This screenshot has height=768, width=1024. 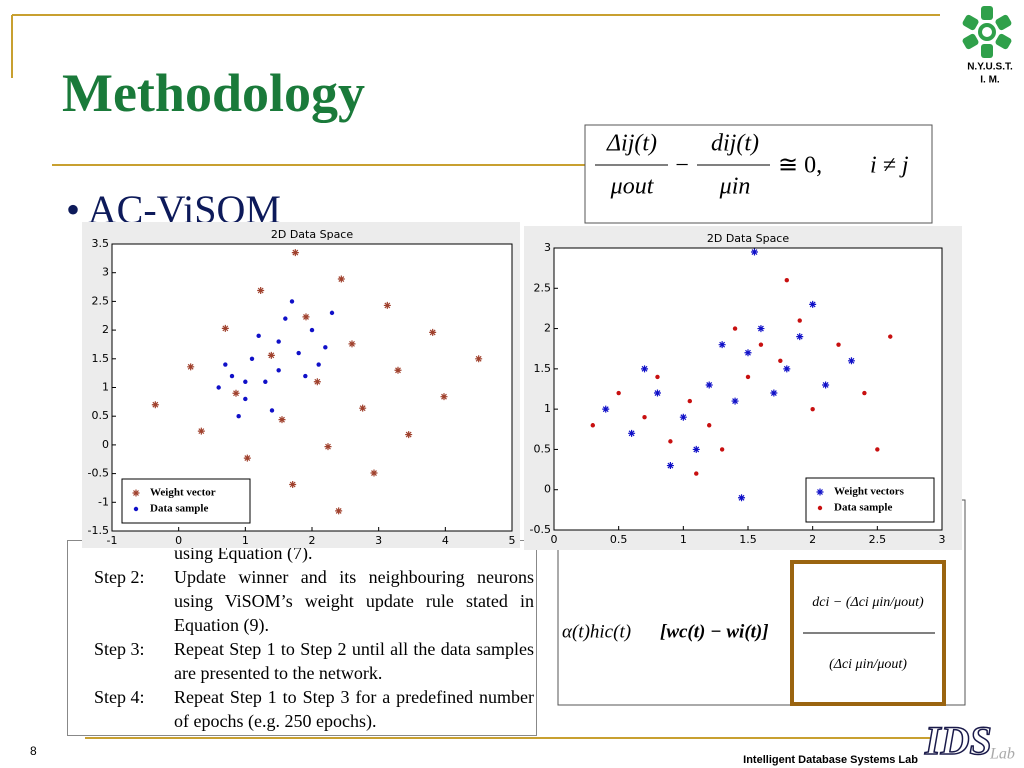 What do you see at coordinates (445, 540) in the screenshot?
I see `x-tick-label: 4` at bounding box center [445, 540].